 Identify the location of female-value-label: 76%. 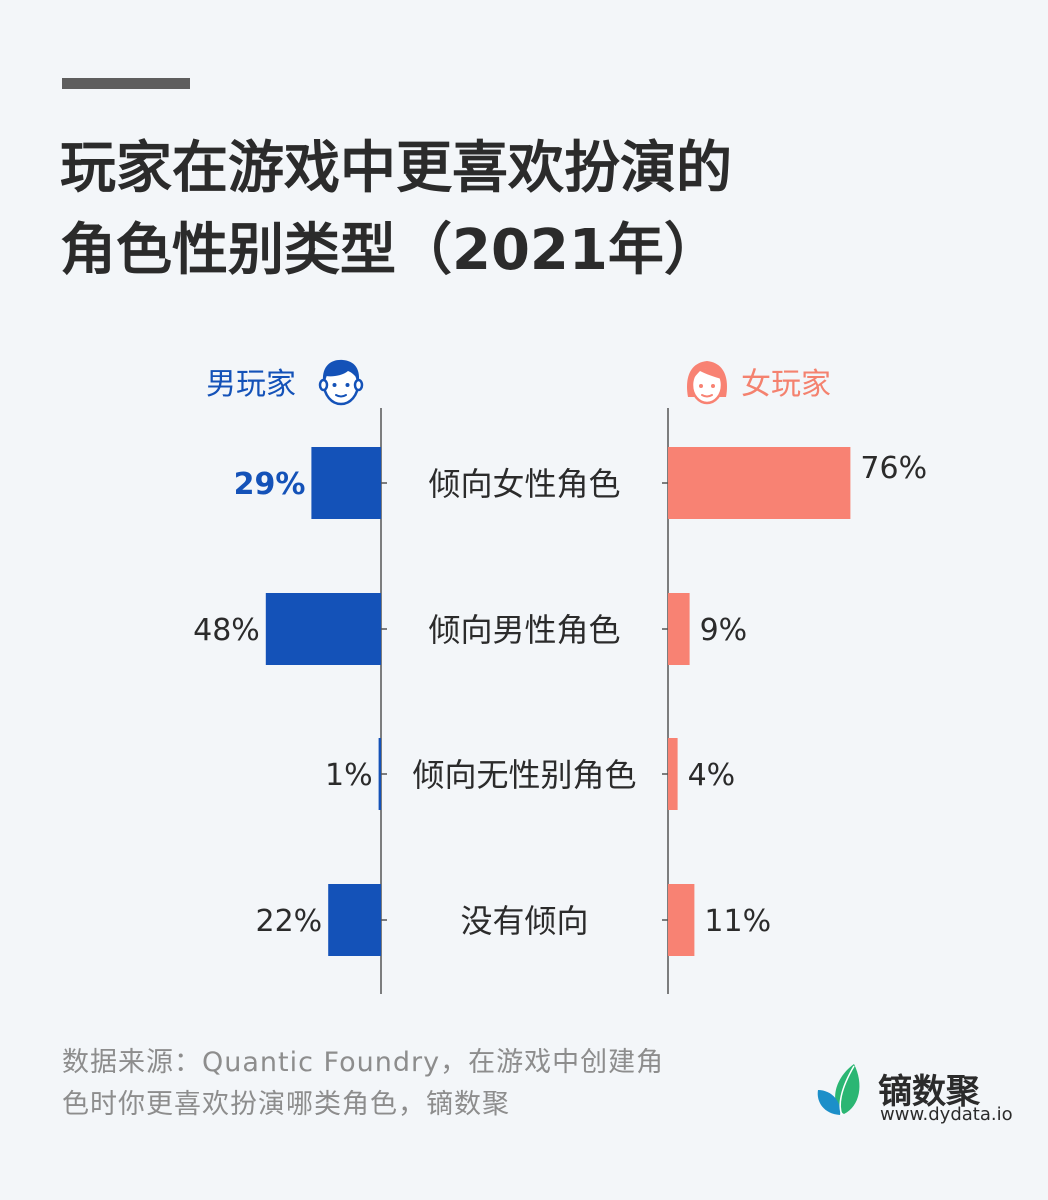
(893, 468).